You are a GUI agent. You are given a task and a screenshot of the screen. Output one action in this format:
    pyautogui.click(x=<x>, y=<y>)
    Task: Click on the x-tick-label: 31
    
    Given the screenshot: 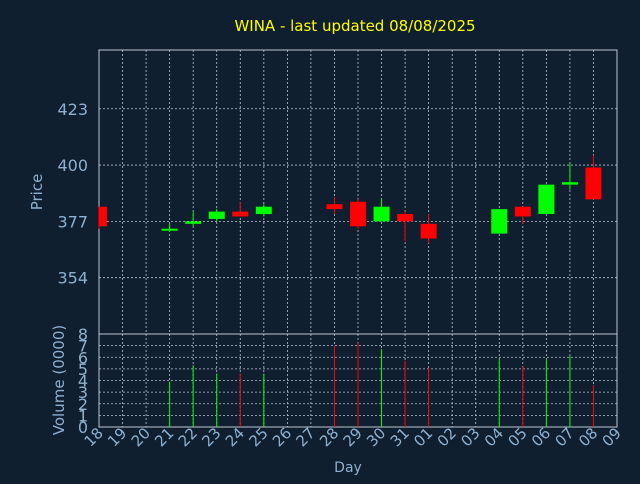 What is the action you would take?
    pyautogui.click(x=400, y=437)
    